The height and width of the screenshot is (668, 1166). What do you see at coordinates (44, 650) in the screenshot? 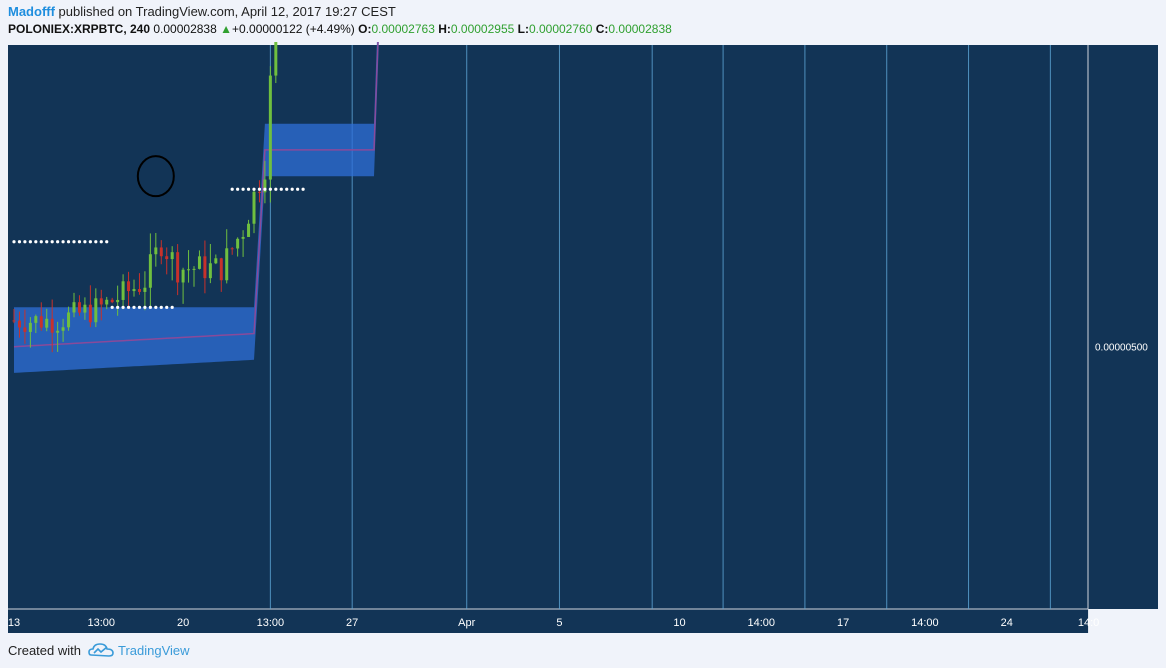
I see `created-with-text: Created with` at bounding box center [44, 650].